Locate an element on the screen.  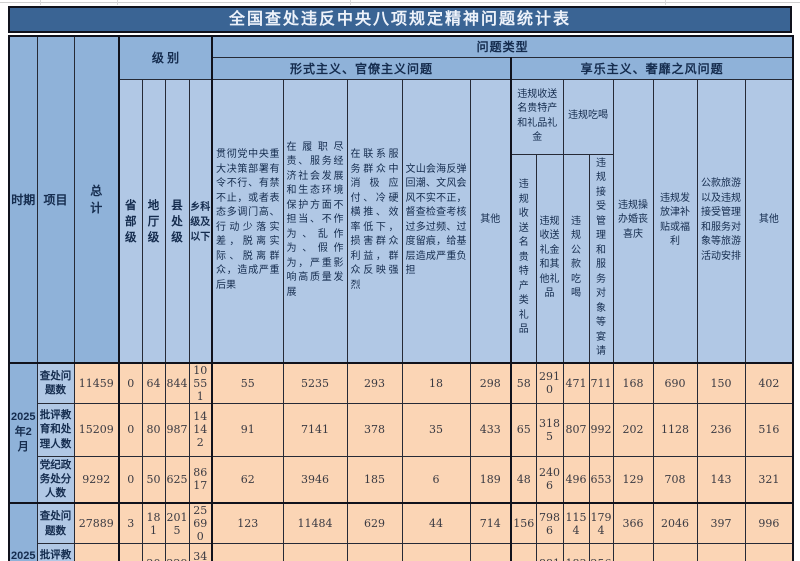
data-cell: 34715 is located at coordinates (200, 552).